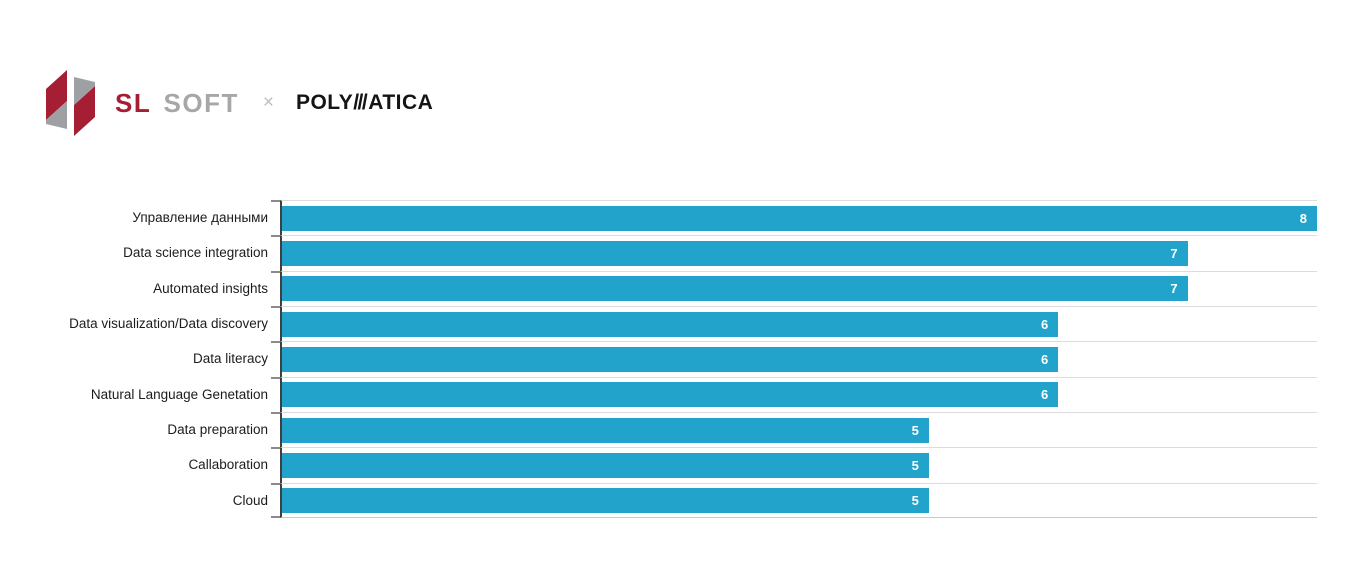 This screenshot has width=1360, height=587. I want to click on sl-soft-wordmark-soft: SOFT, so click(201, 102).